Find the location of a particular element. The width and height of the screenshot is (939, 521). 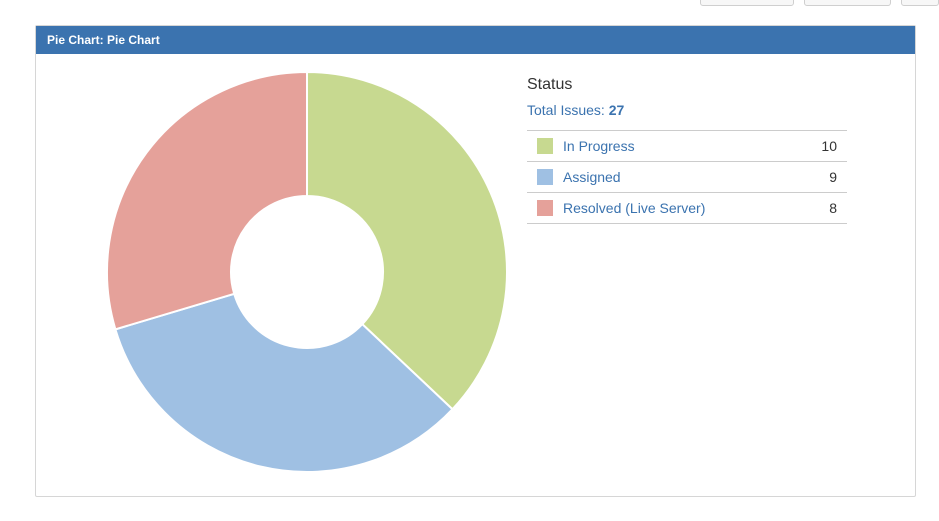

legend-value: 10 is located at coordinates (829, 146).